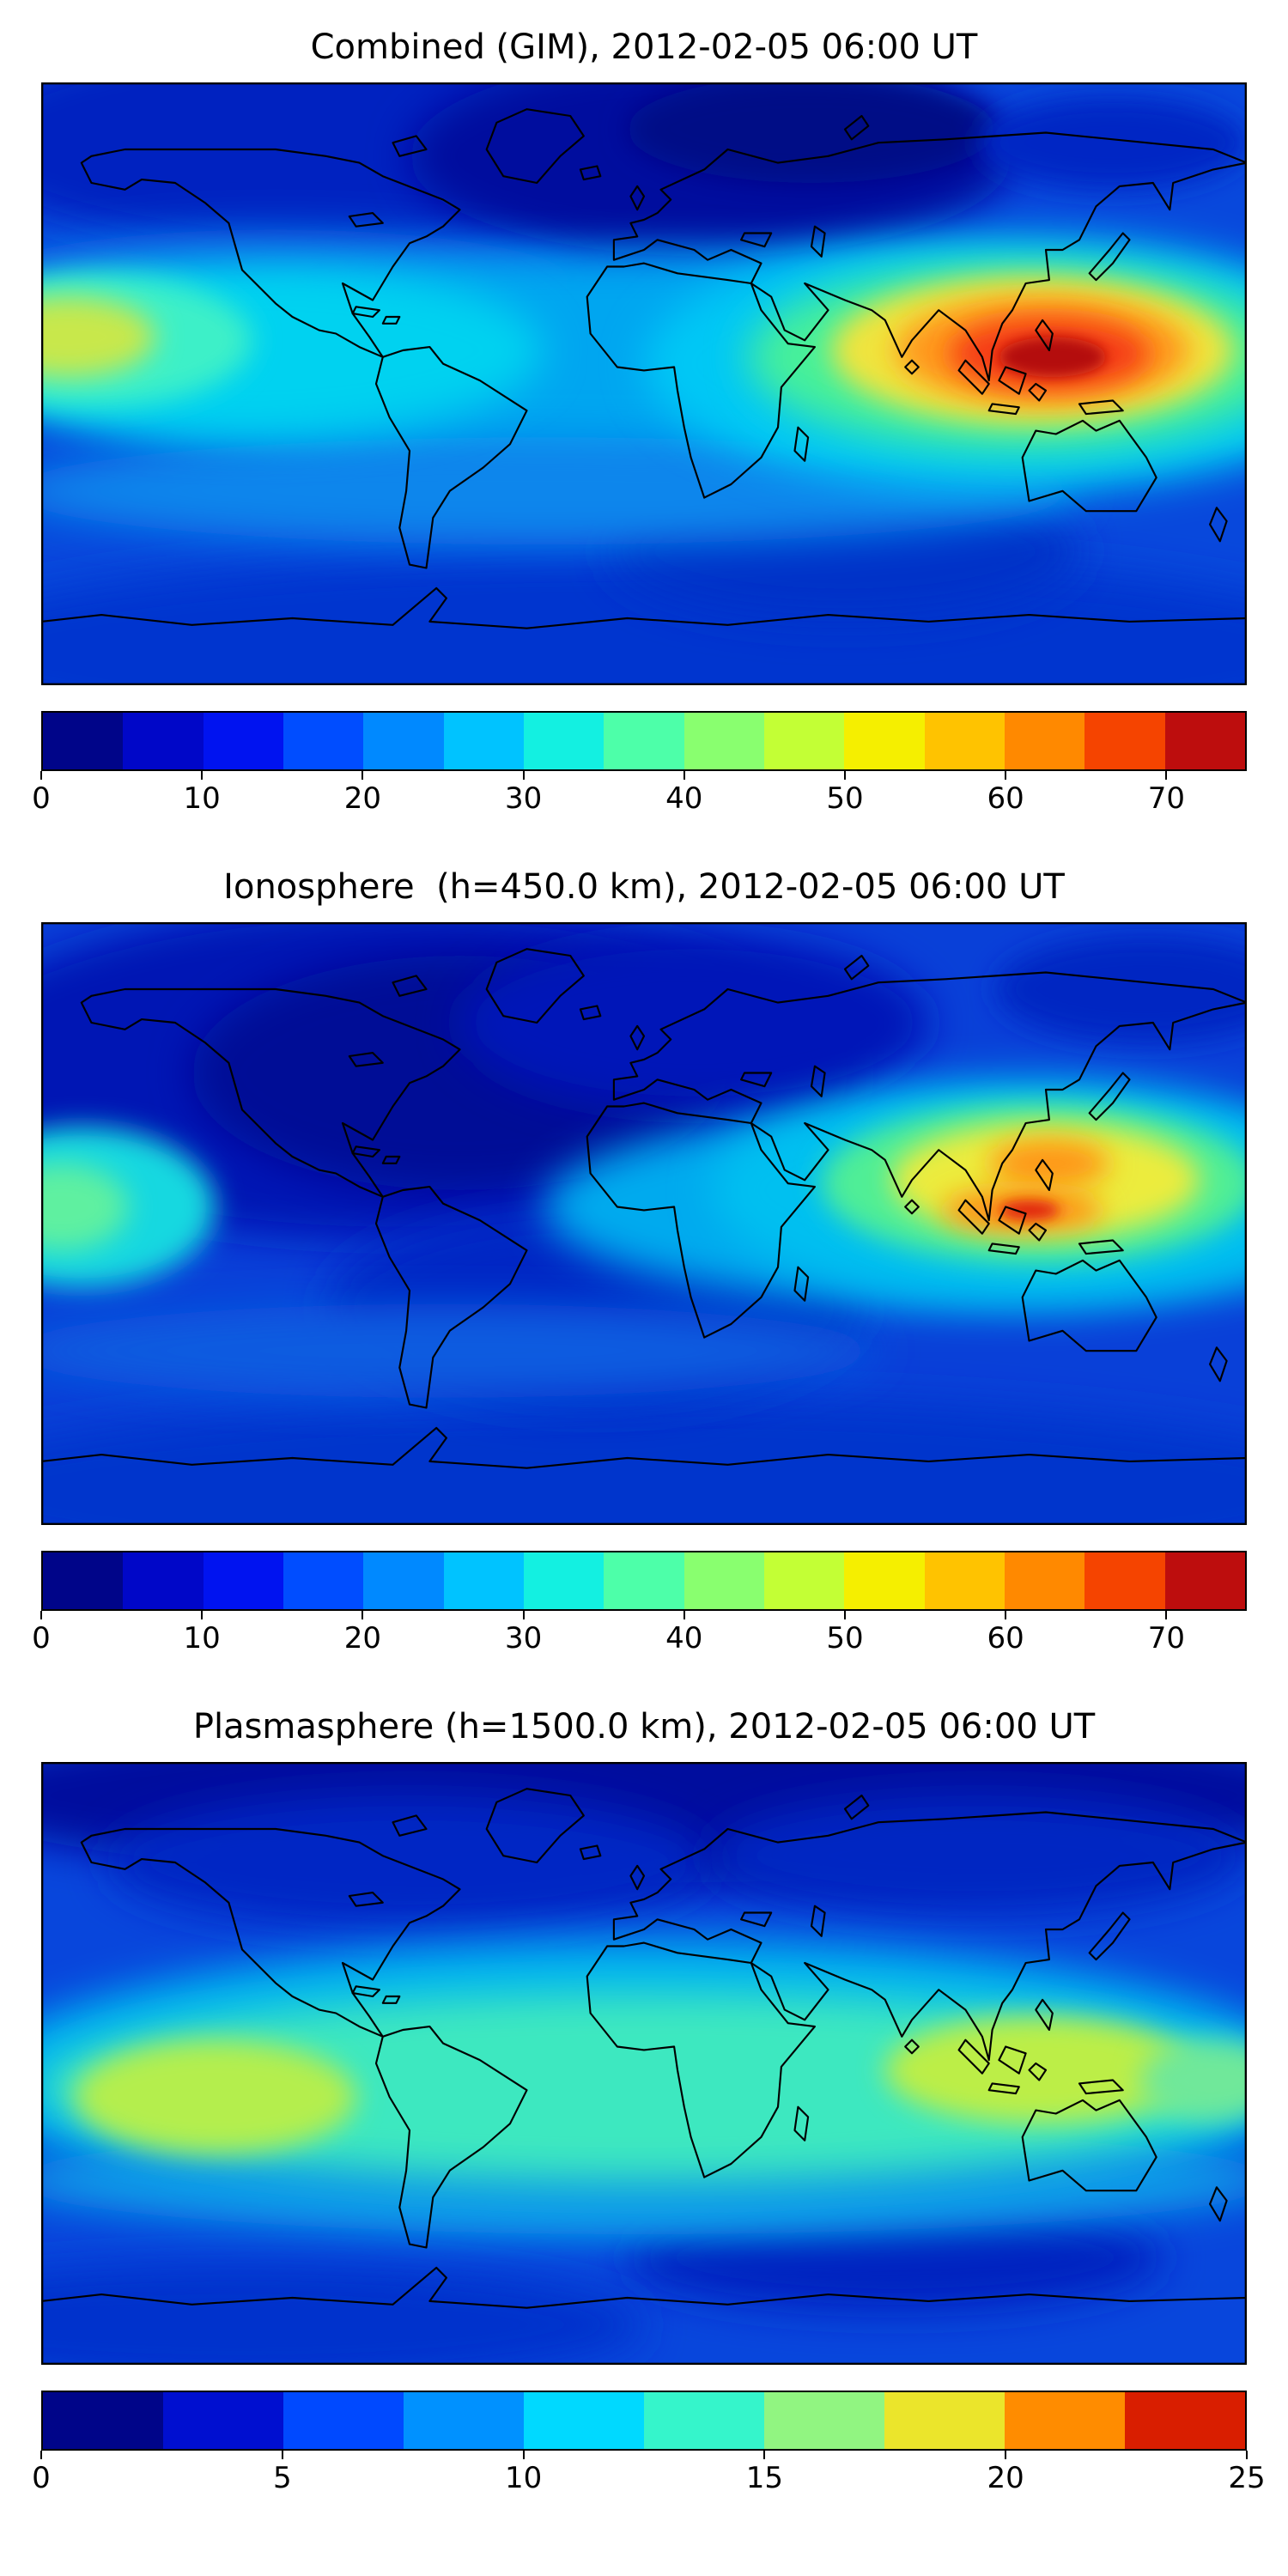 The width and height of the screenshot is (1288, 2576). Describe the element at coordinates (1247, 2478) in the screenshot. I see `colorbar-tick-label: 25` at that location.